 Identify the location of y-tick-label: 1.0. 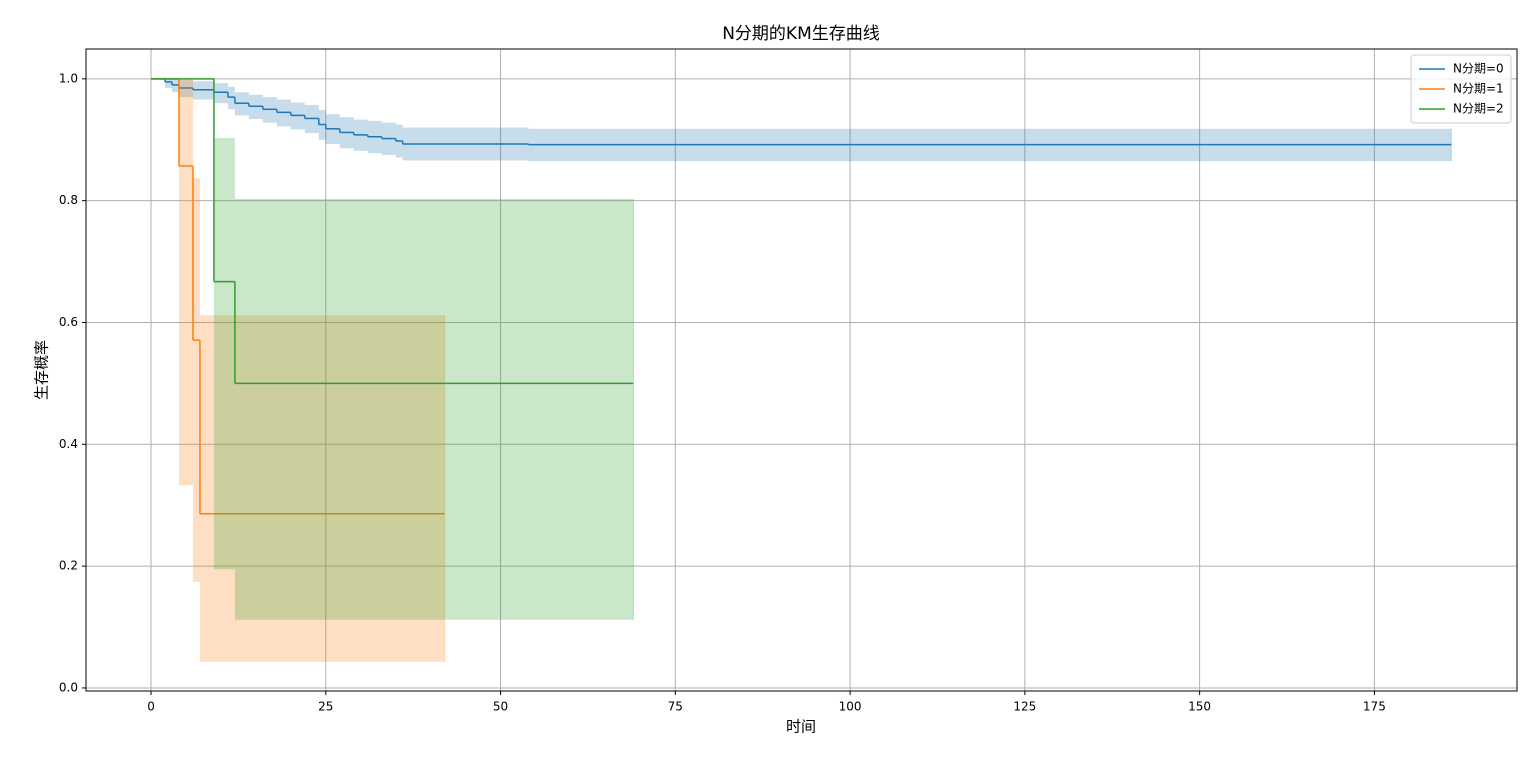
(68, 78).